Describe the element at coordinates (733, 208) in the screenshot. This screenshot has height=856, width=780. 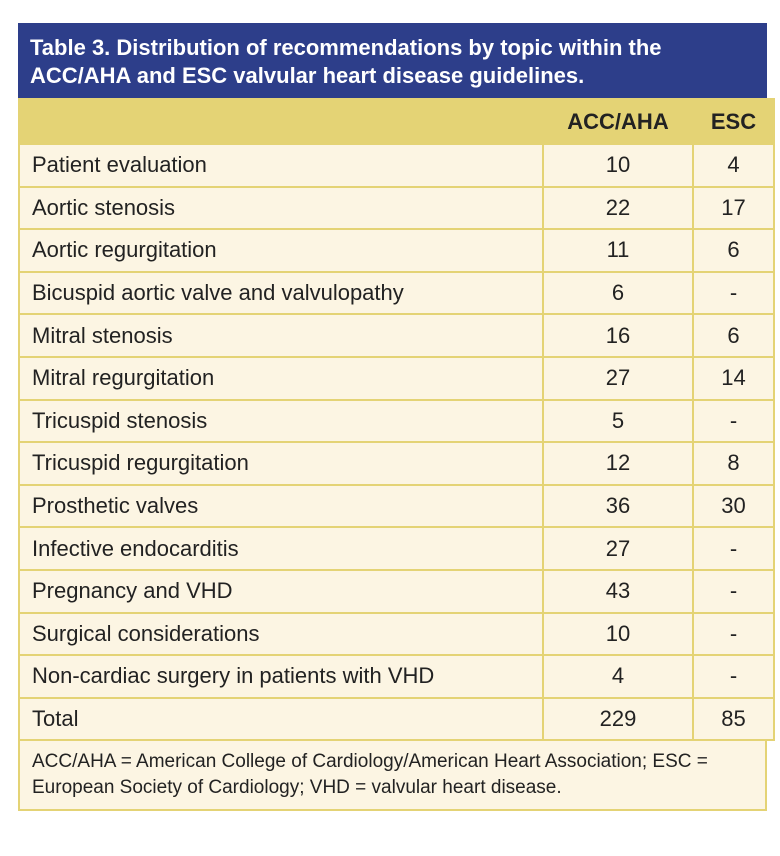
I see `esc-cell: 17` at that location.